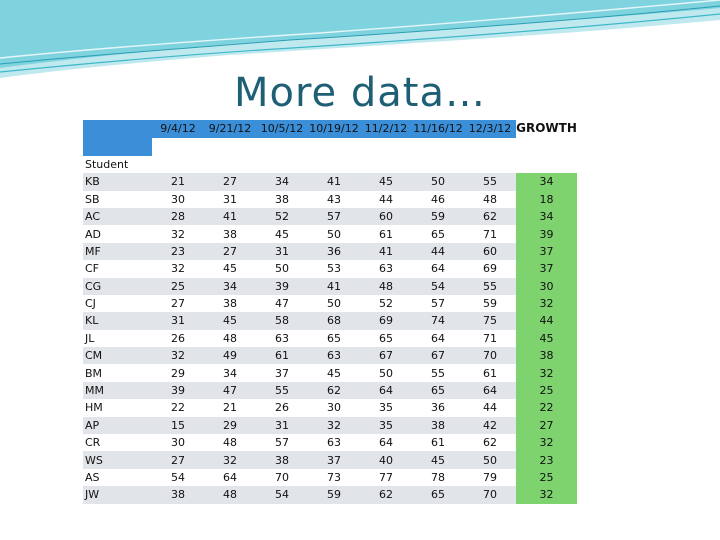 This screenshot has height=540, width=720. Describe the element at coordinates (330, 373) in the screenshot. I see `table-row: BM 29 34 37 45 50 55 61 32` at that location.